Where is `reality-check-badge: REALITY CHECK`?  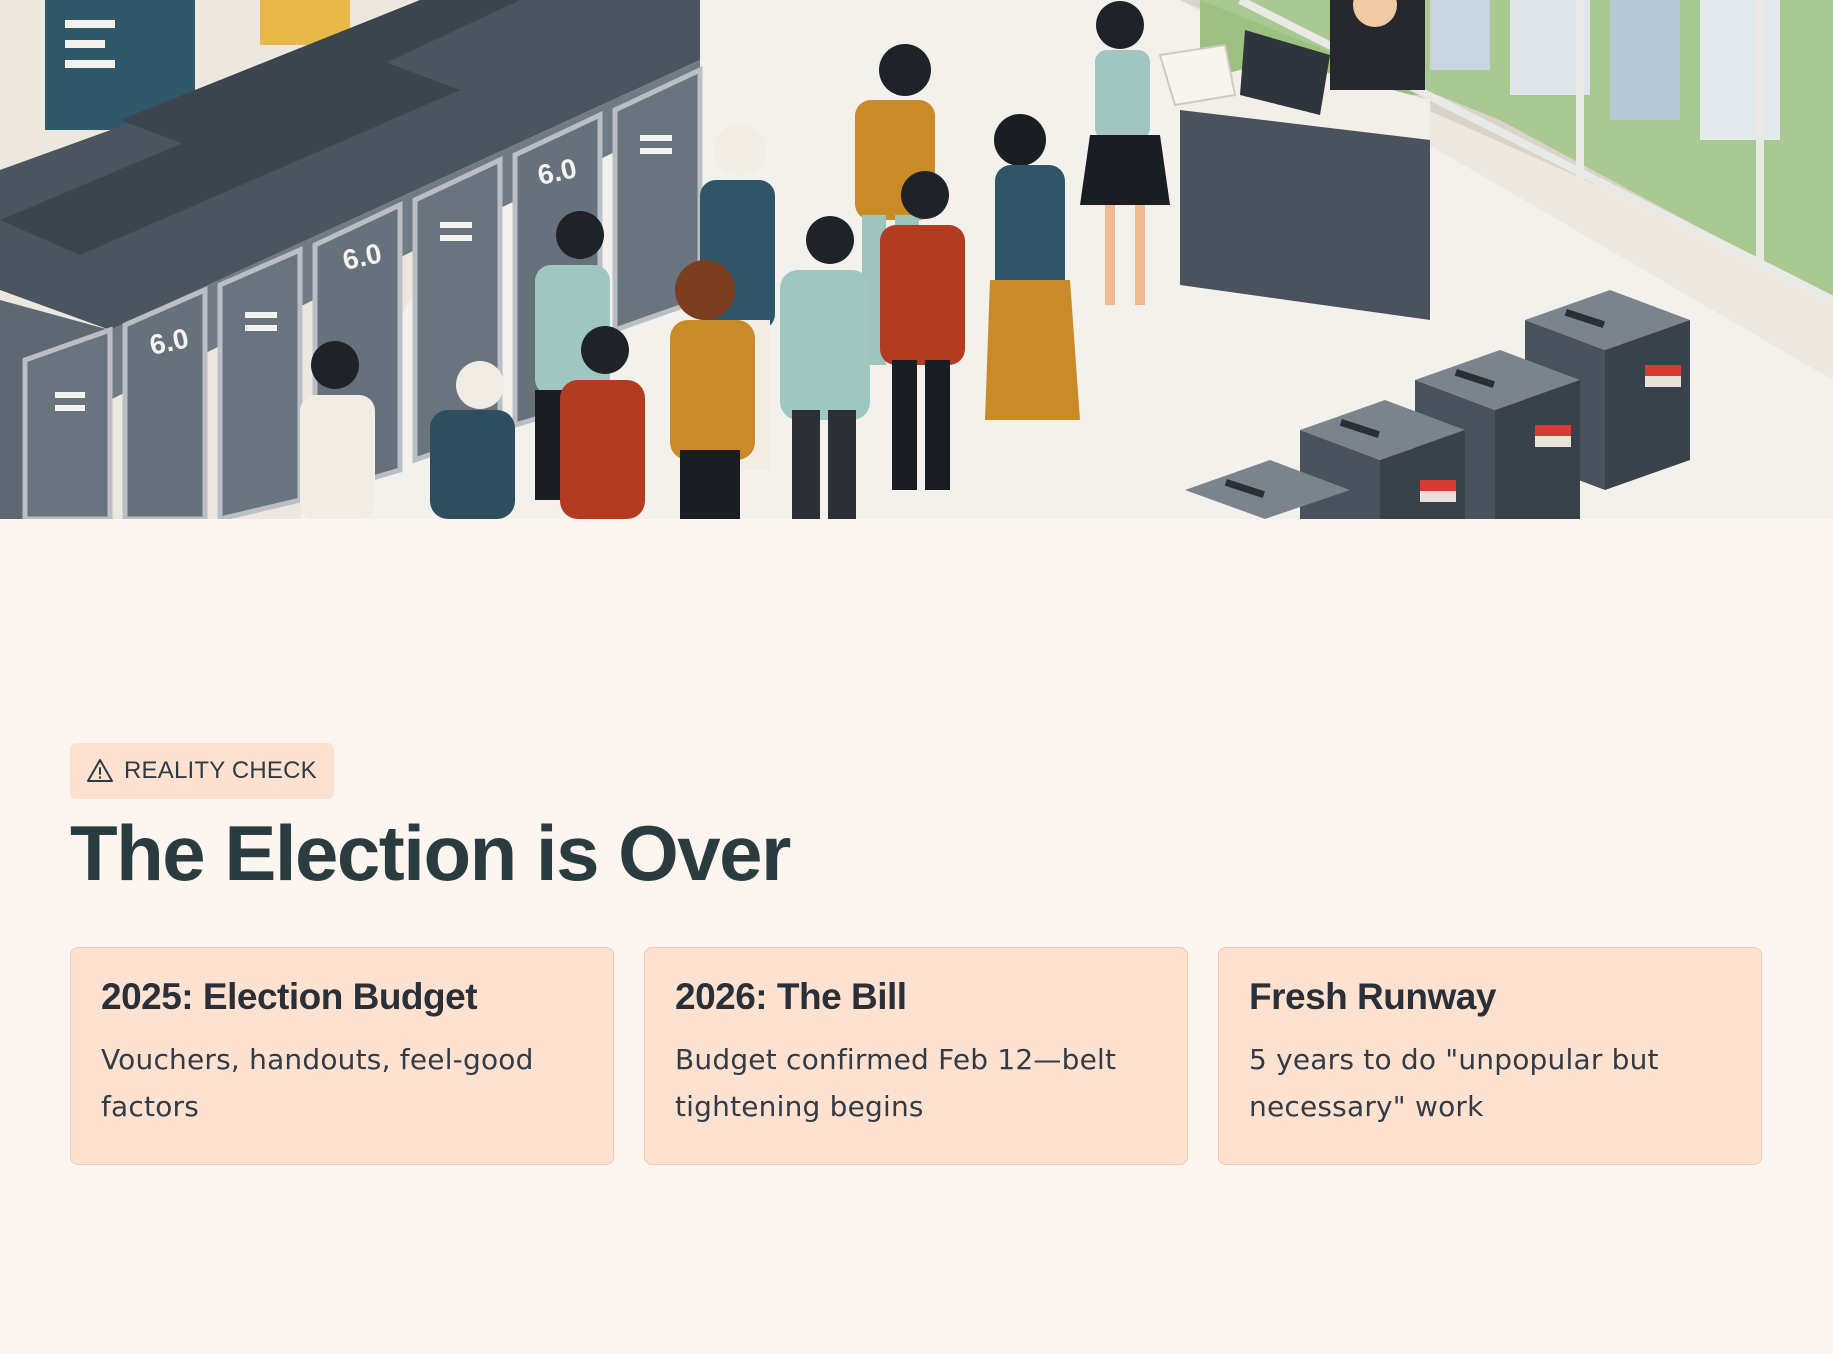 reality-check-badge: REALITY CHECK is located at coordinates (202, 771).